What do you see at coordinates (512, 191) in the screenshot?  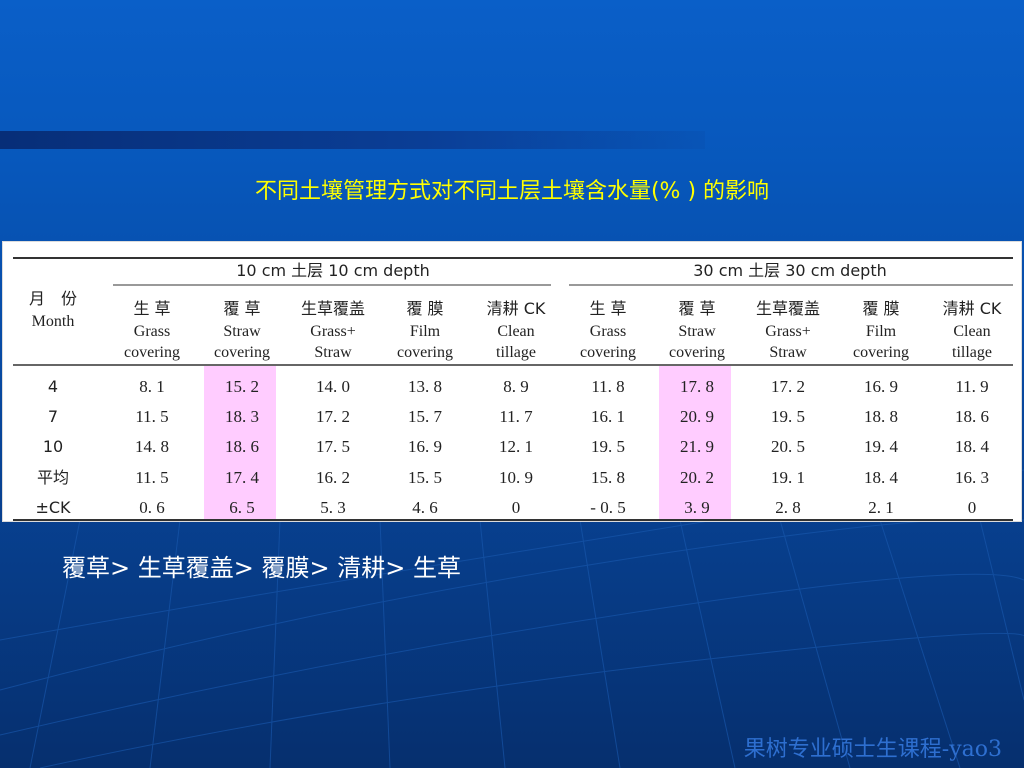 I see `slide-title: 不同土壤管理方式对不同土层土壤含水量(% ) 的影响` at bounding box center [512, 191].